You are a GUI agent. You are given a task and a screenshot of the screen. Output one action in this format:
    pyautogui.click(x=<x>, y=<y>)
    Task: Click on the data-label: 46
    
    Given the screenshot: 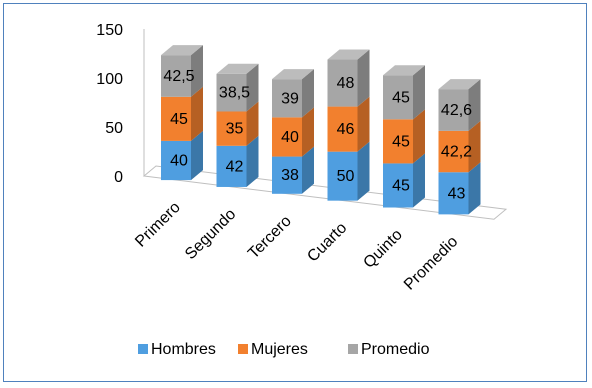 What is the action you would take?
    pyautogui.click(x=346, y=129)
    